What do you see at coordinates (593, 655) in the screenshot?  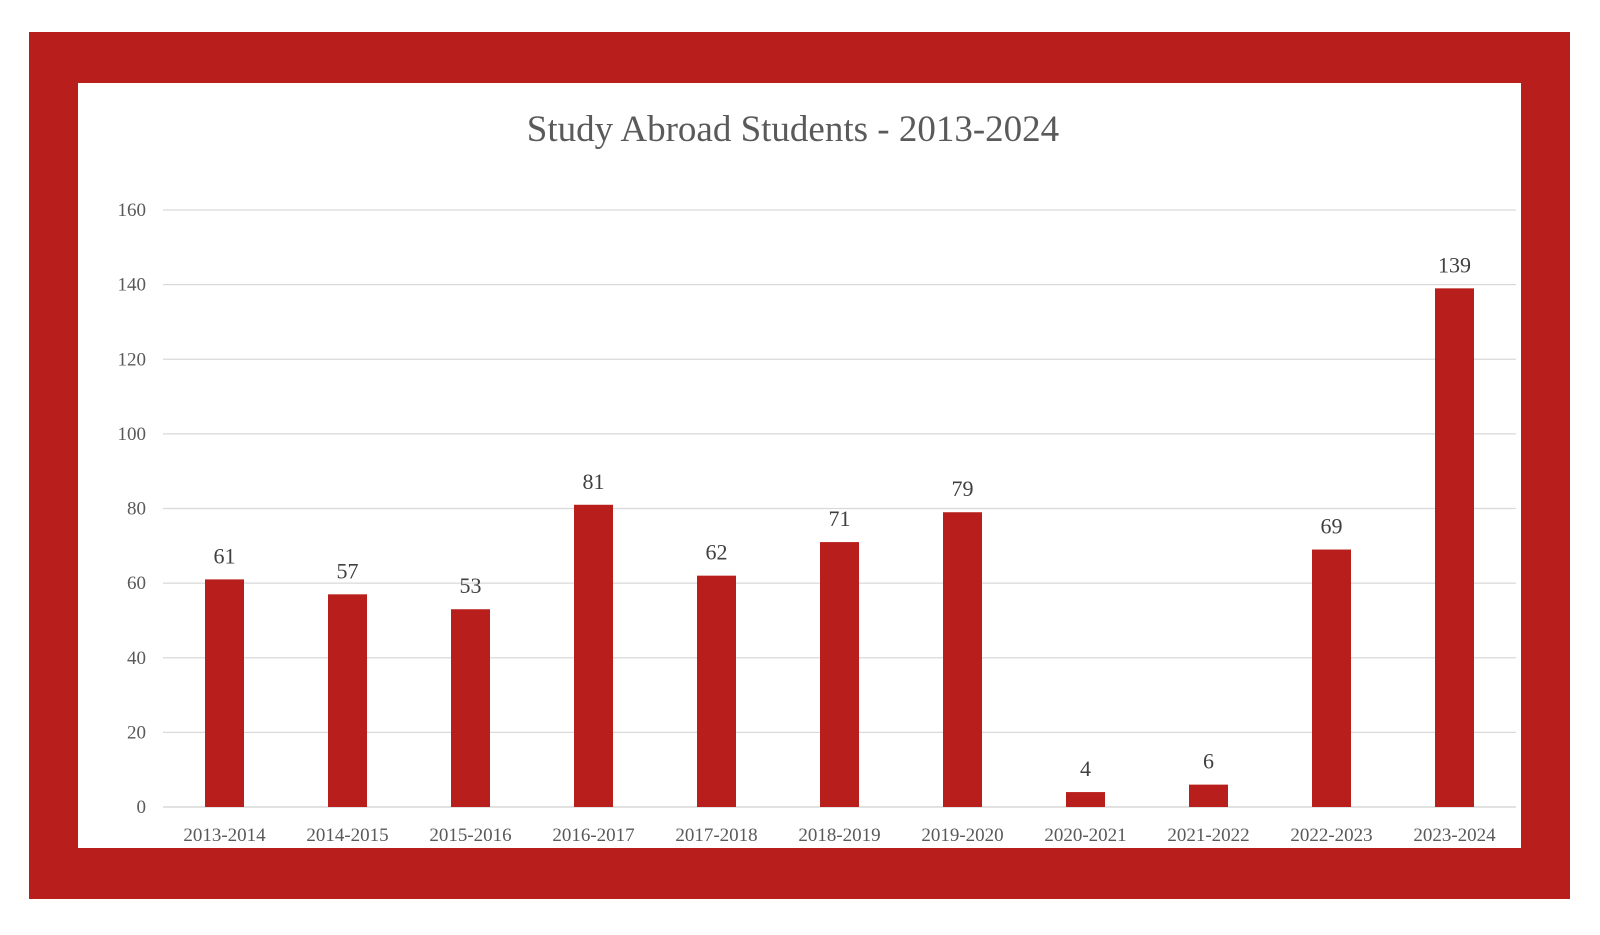 I see `bar-2016-2017` at bounding box center [593, 655].